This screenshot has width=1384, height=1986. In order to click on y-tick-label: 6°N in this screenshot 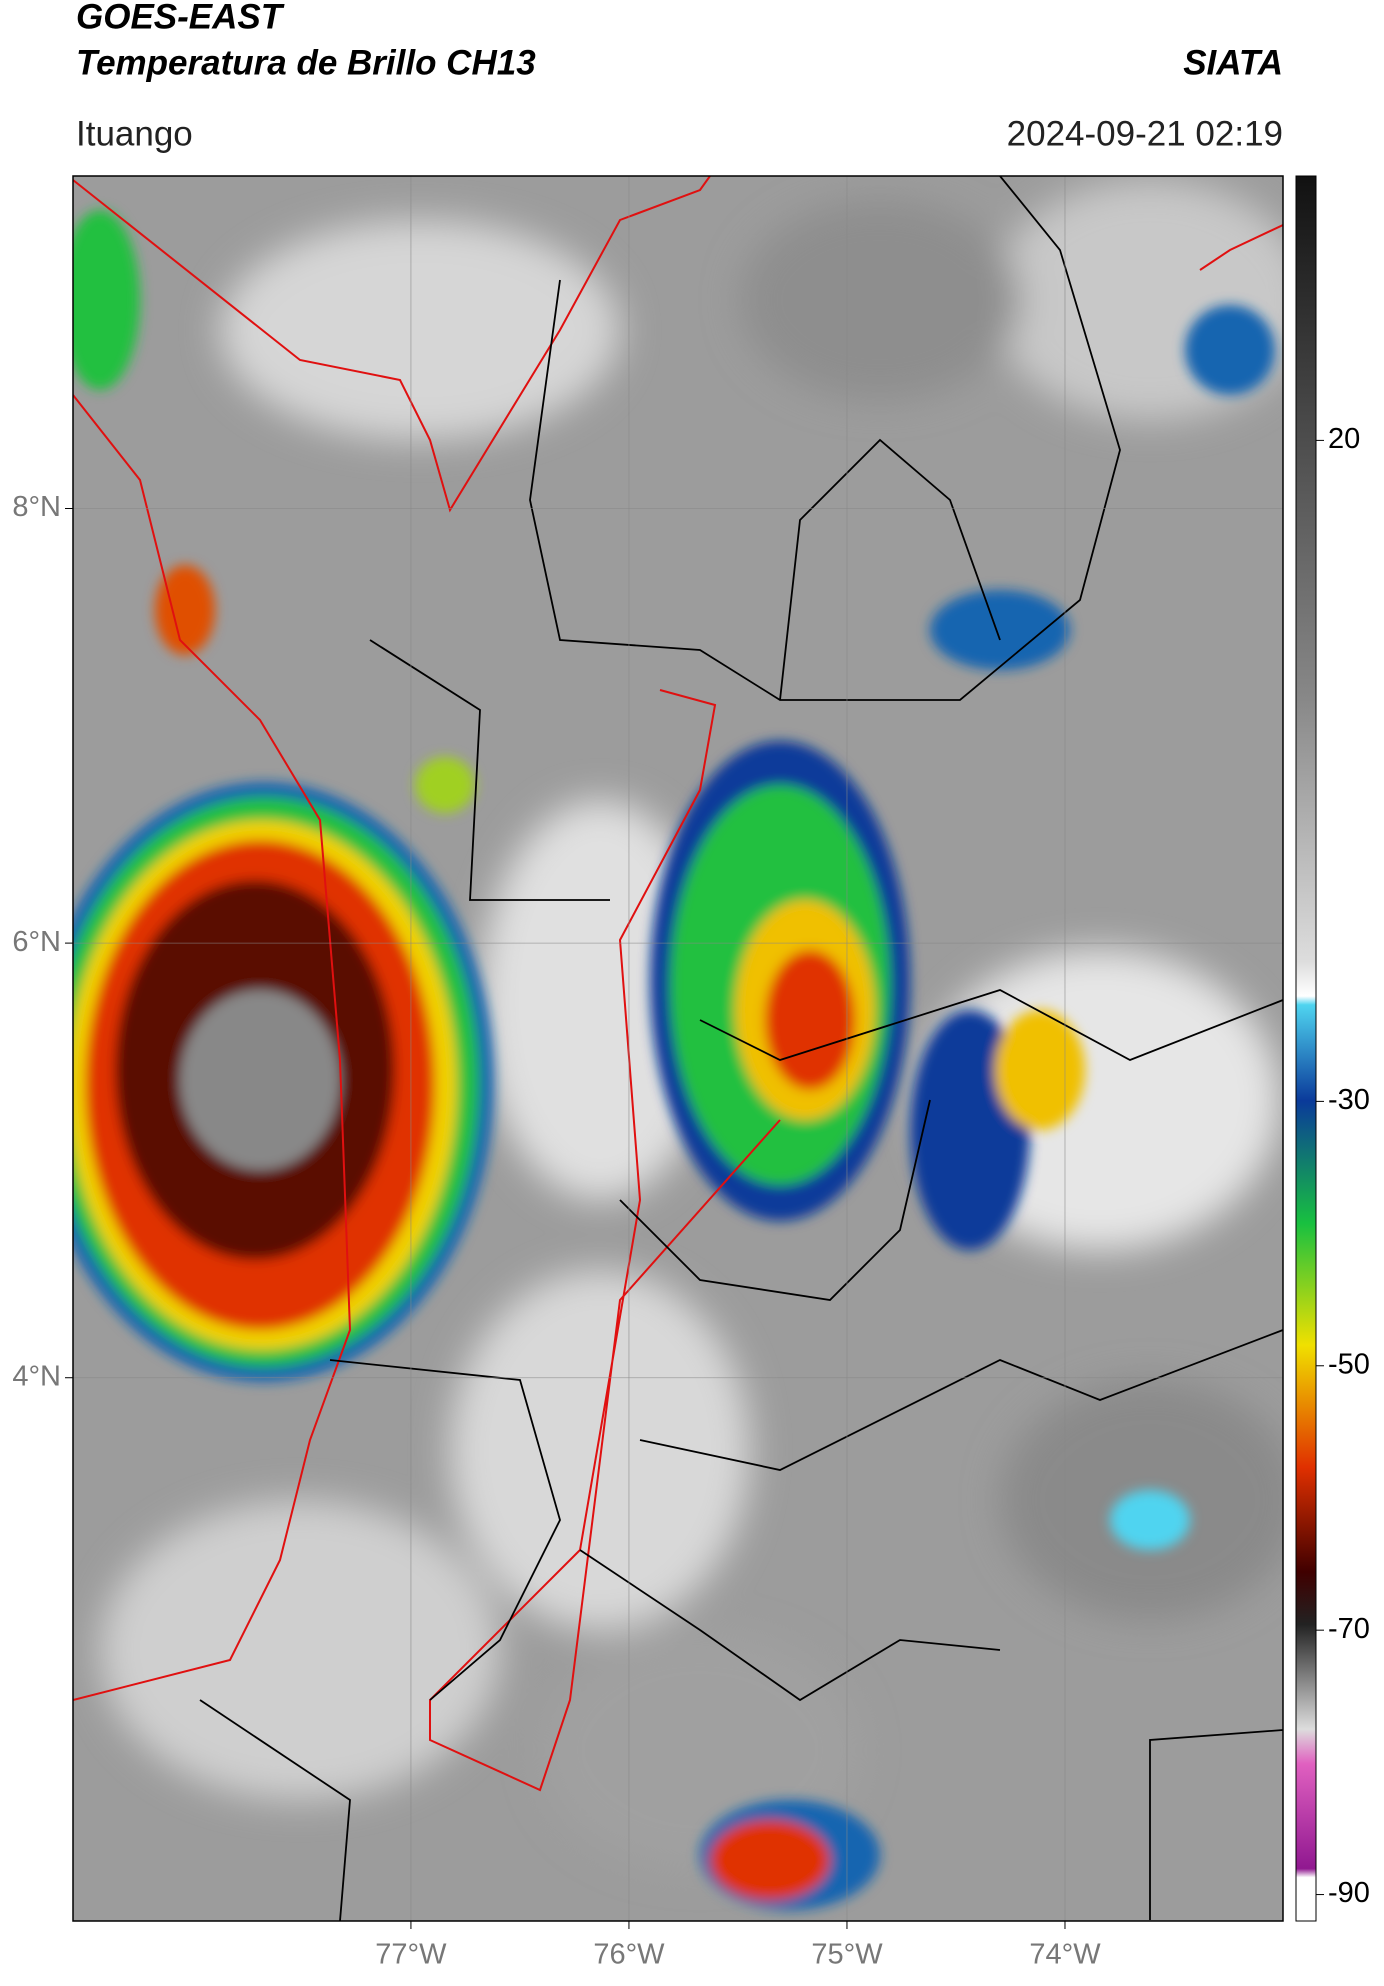, I will do `click(36, 942)`.